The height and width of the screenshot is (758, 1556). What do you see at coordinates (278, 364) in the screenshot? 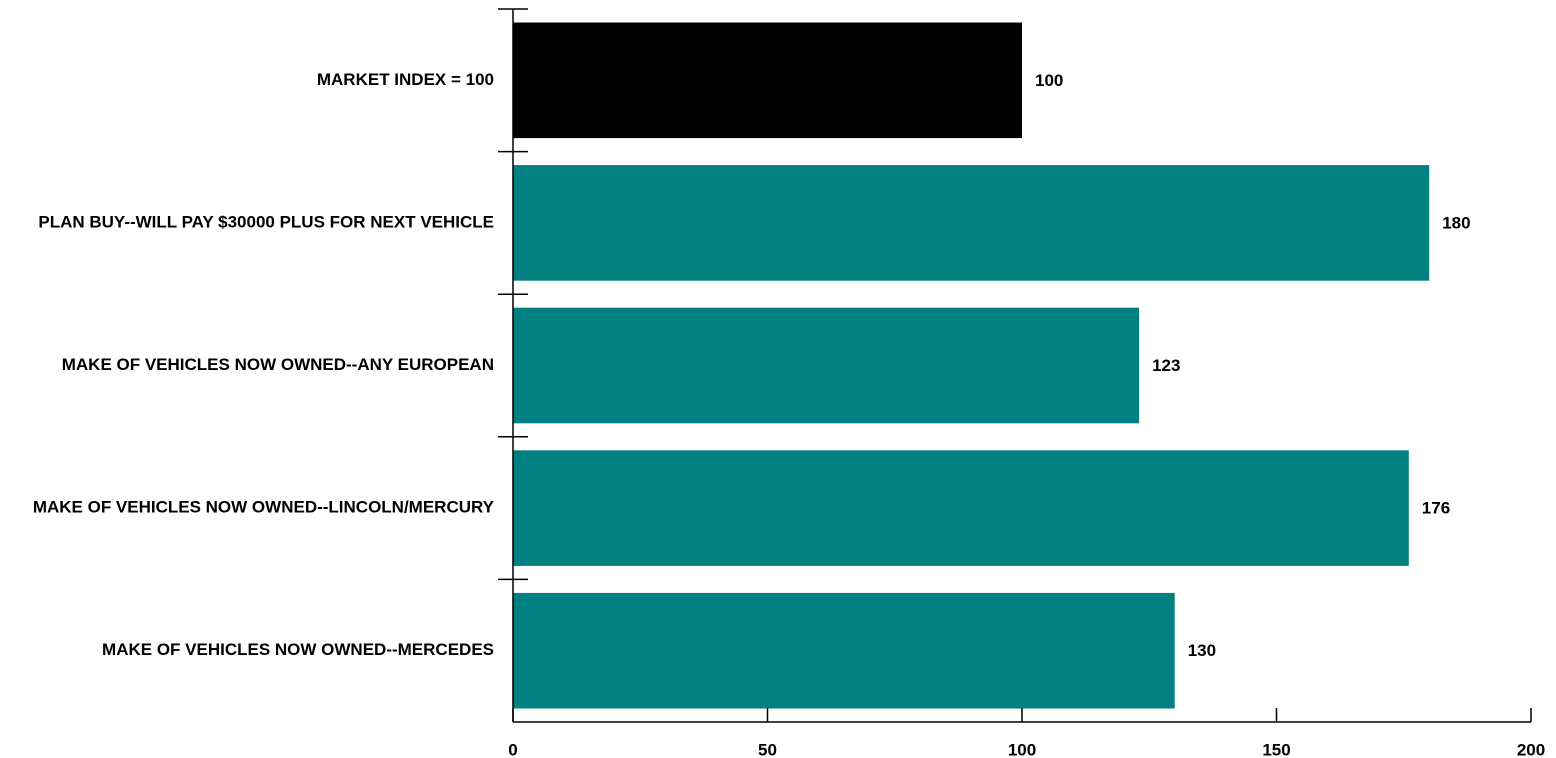
I see `category-label-2: MAKE OF VEHICLES NOW OWNED--ANY EUROPEAN` at bounding box center [278, 364].